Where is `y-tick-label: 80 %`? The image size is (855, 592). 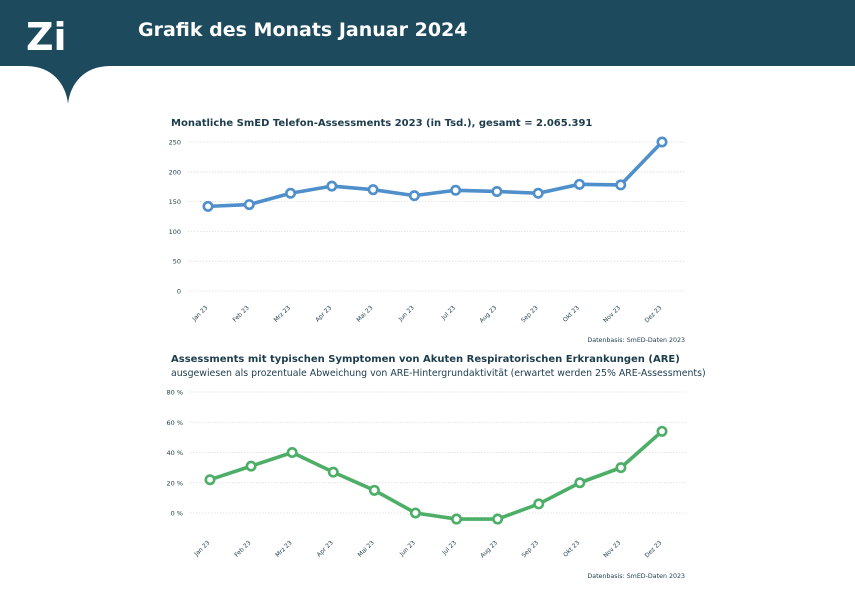 y-tick-label: 80 % is located at coordinates (174, 393).